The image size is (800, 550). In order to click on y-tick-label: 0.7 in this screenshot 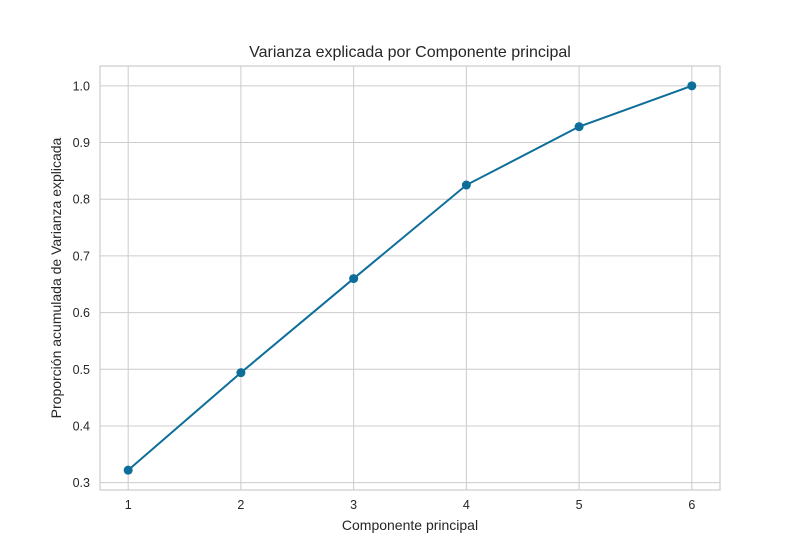, I will do `click(81, 256)`.